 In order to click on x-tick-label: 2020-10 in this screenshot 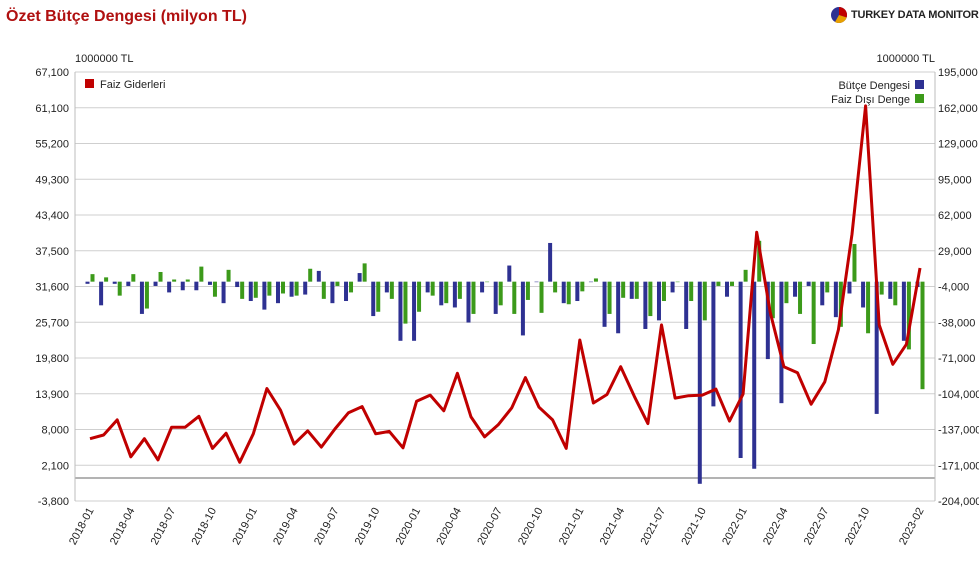, I will do `click(531, 526)`.